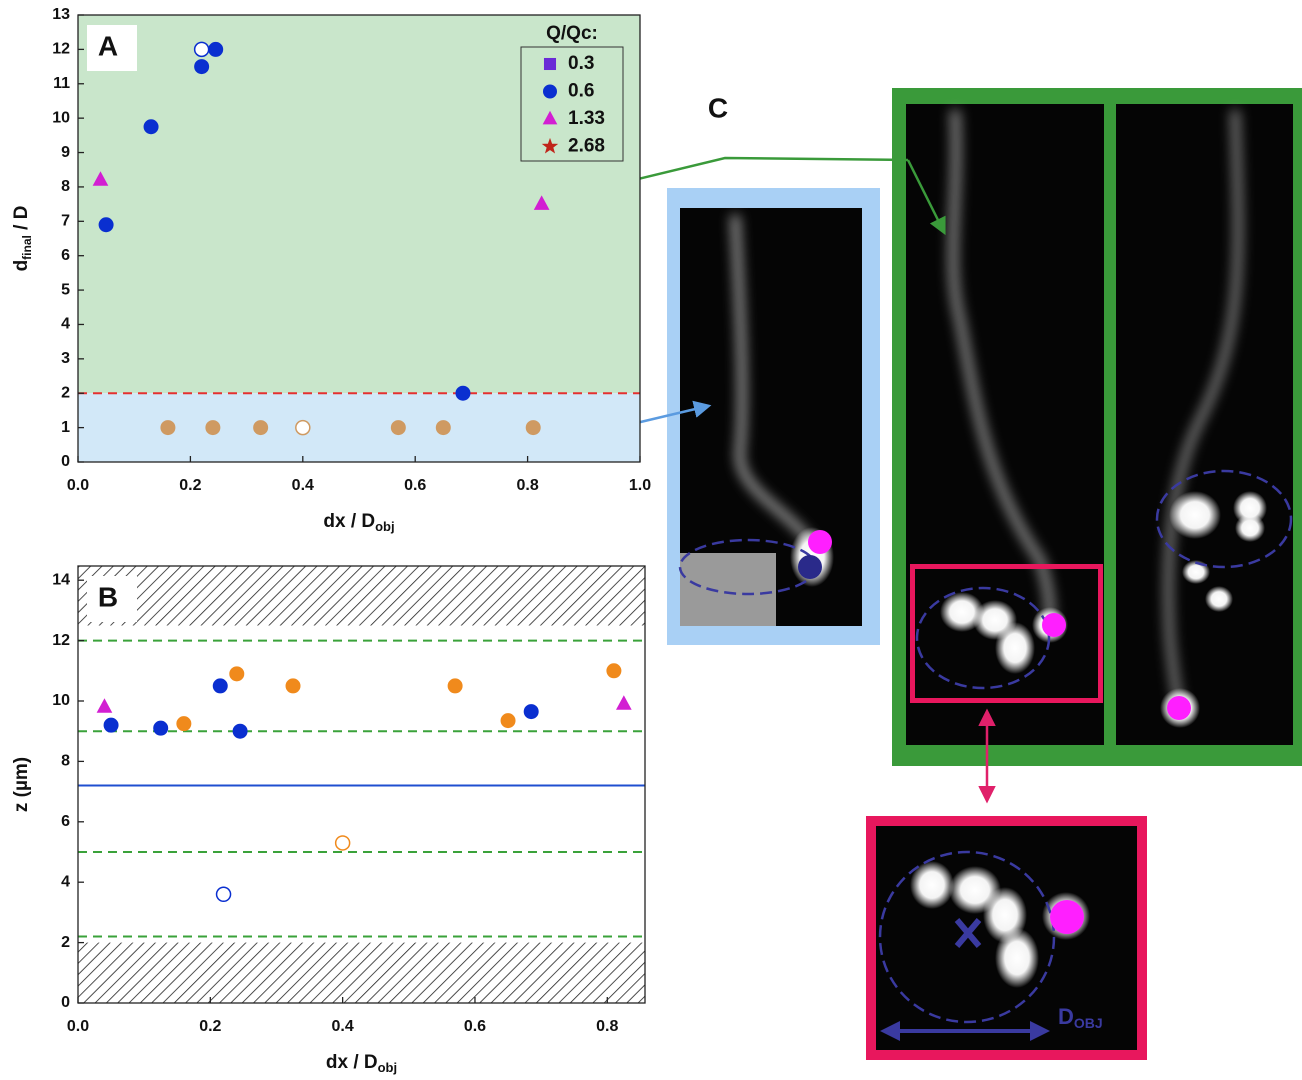  Describe the element at coordinates (728, 589) in the screenshot. I see `inset-grey` at that location.